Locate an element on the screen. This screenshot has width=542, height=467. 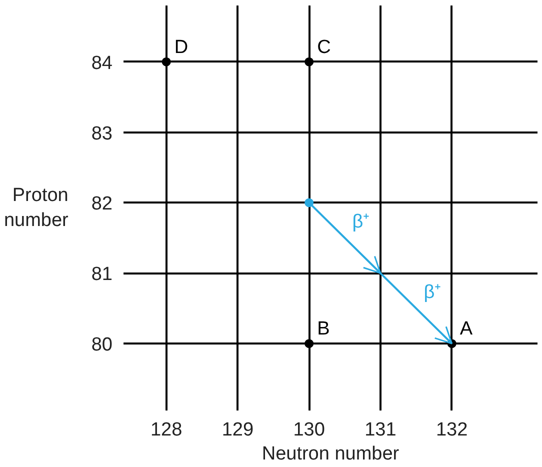
data-label: D is located at coordinates (181, 47).